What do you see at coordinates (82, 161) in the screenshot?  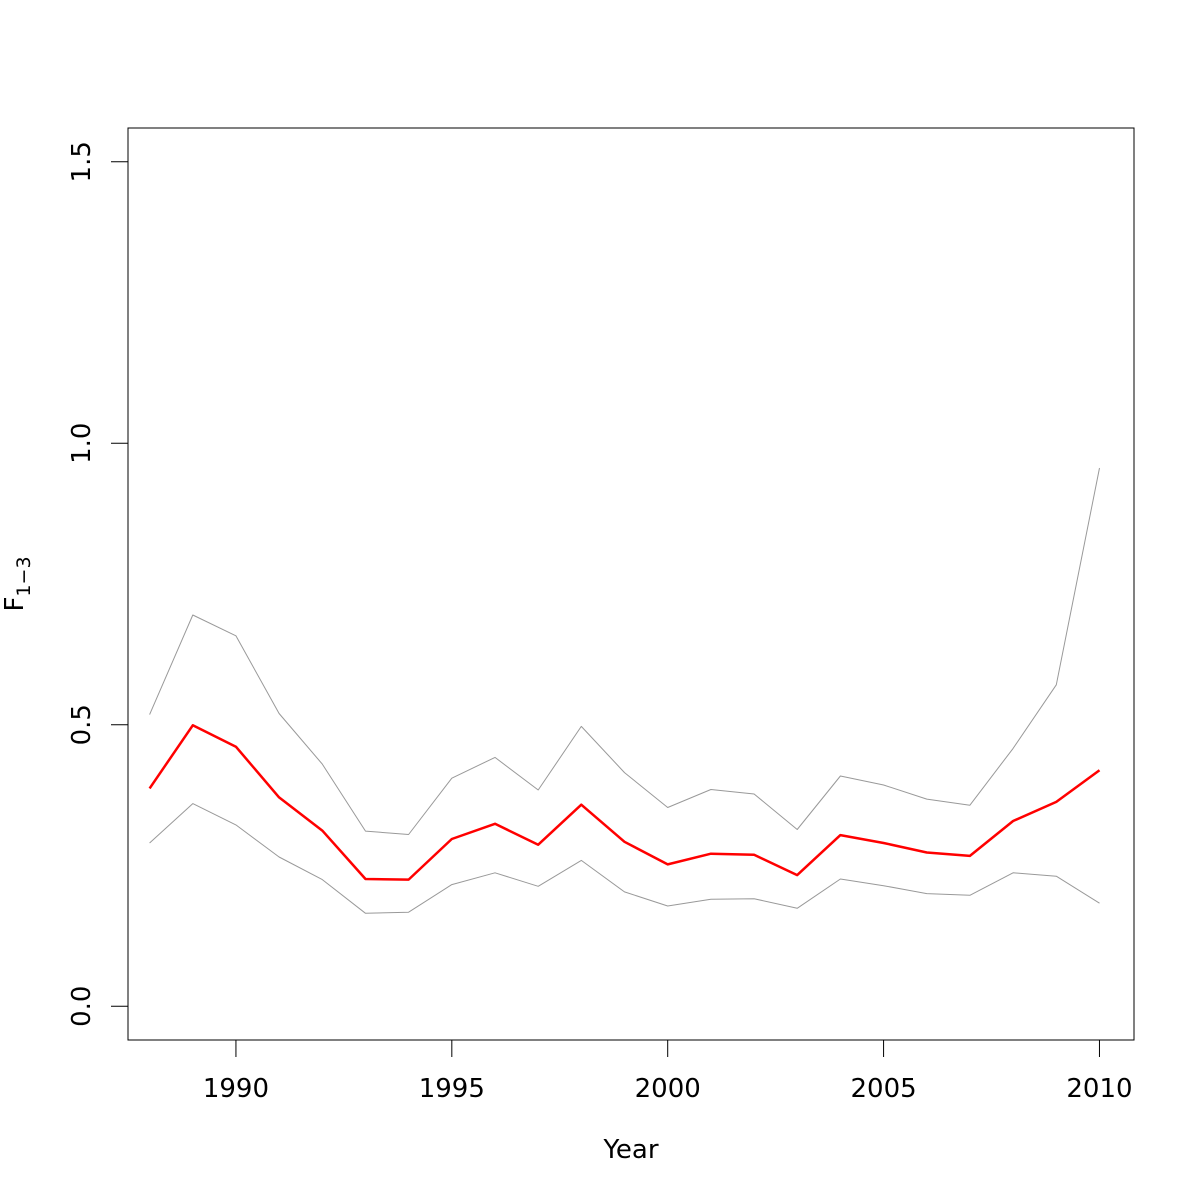 I see `y-tick-label: 1.5` at bounding box center [82, 161].